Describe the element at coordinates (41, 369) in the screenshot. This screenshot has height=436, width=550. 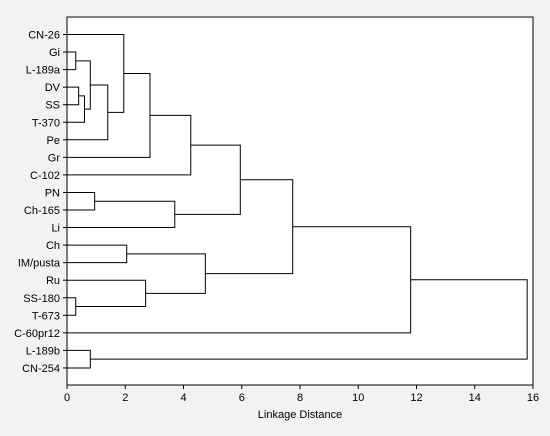
I see `leaf-label: CN-254` at that location.